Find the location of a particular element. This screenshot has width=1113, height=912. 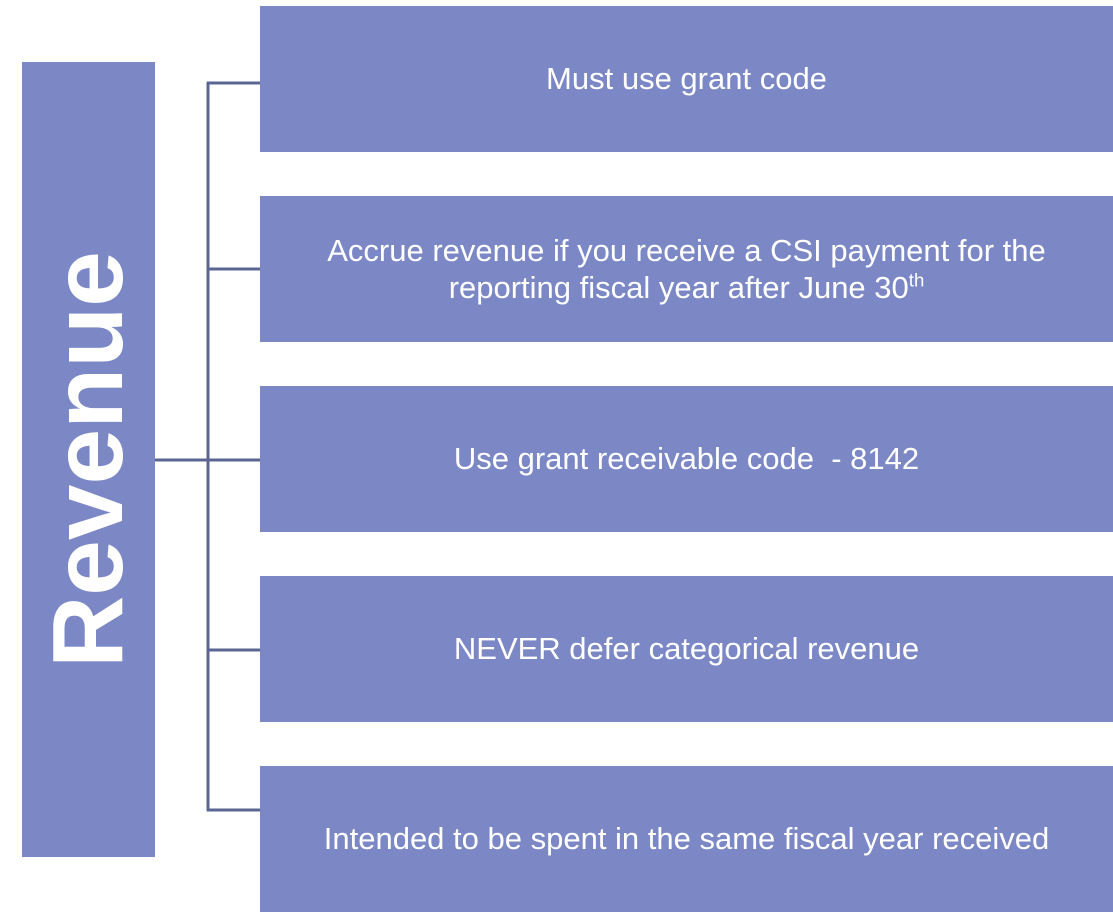

item-superscript: th is located at coordinates (916, 280).